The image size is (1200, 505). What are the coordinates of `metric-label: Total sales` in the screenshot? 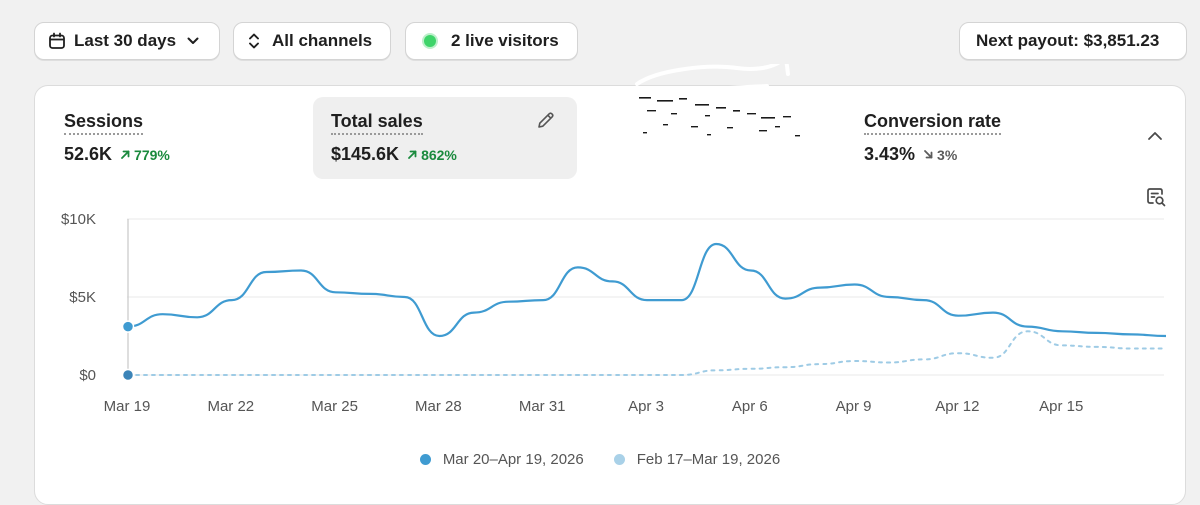 It's located at (377, 122).